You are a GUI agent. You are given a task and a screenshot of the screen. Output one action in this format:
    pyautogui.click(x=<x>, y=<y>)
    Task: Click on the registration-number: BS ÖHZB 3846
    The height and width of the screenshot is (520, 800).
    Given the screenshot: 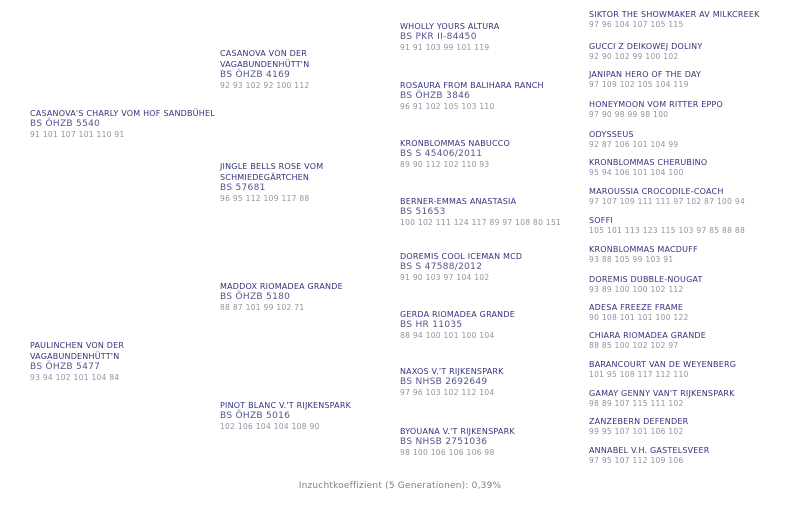 What is the action you would take?
    pyautogui.click(x=435, y=96)
    